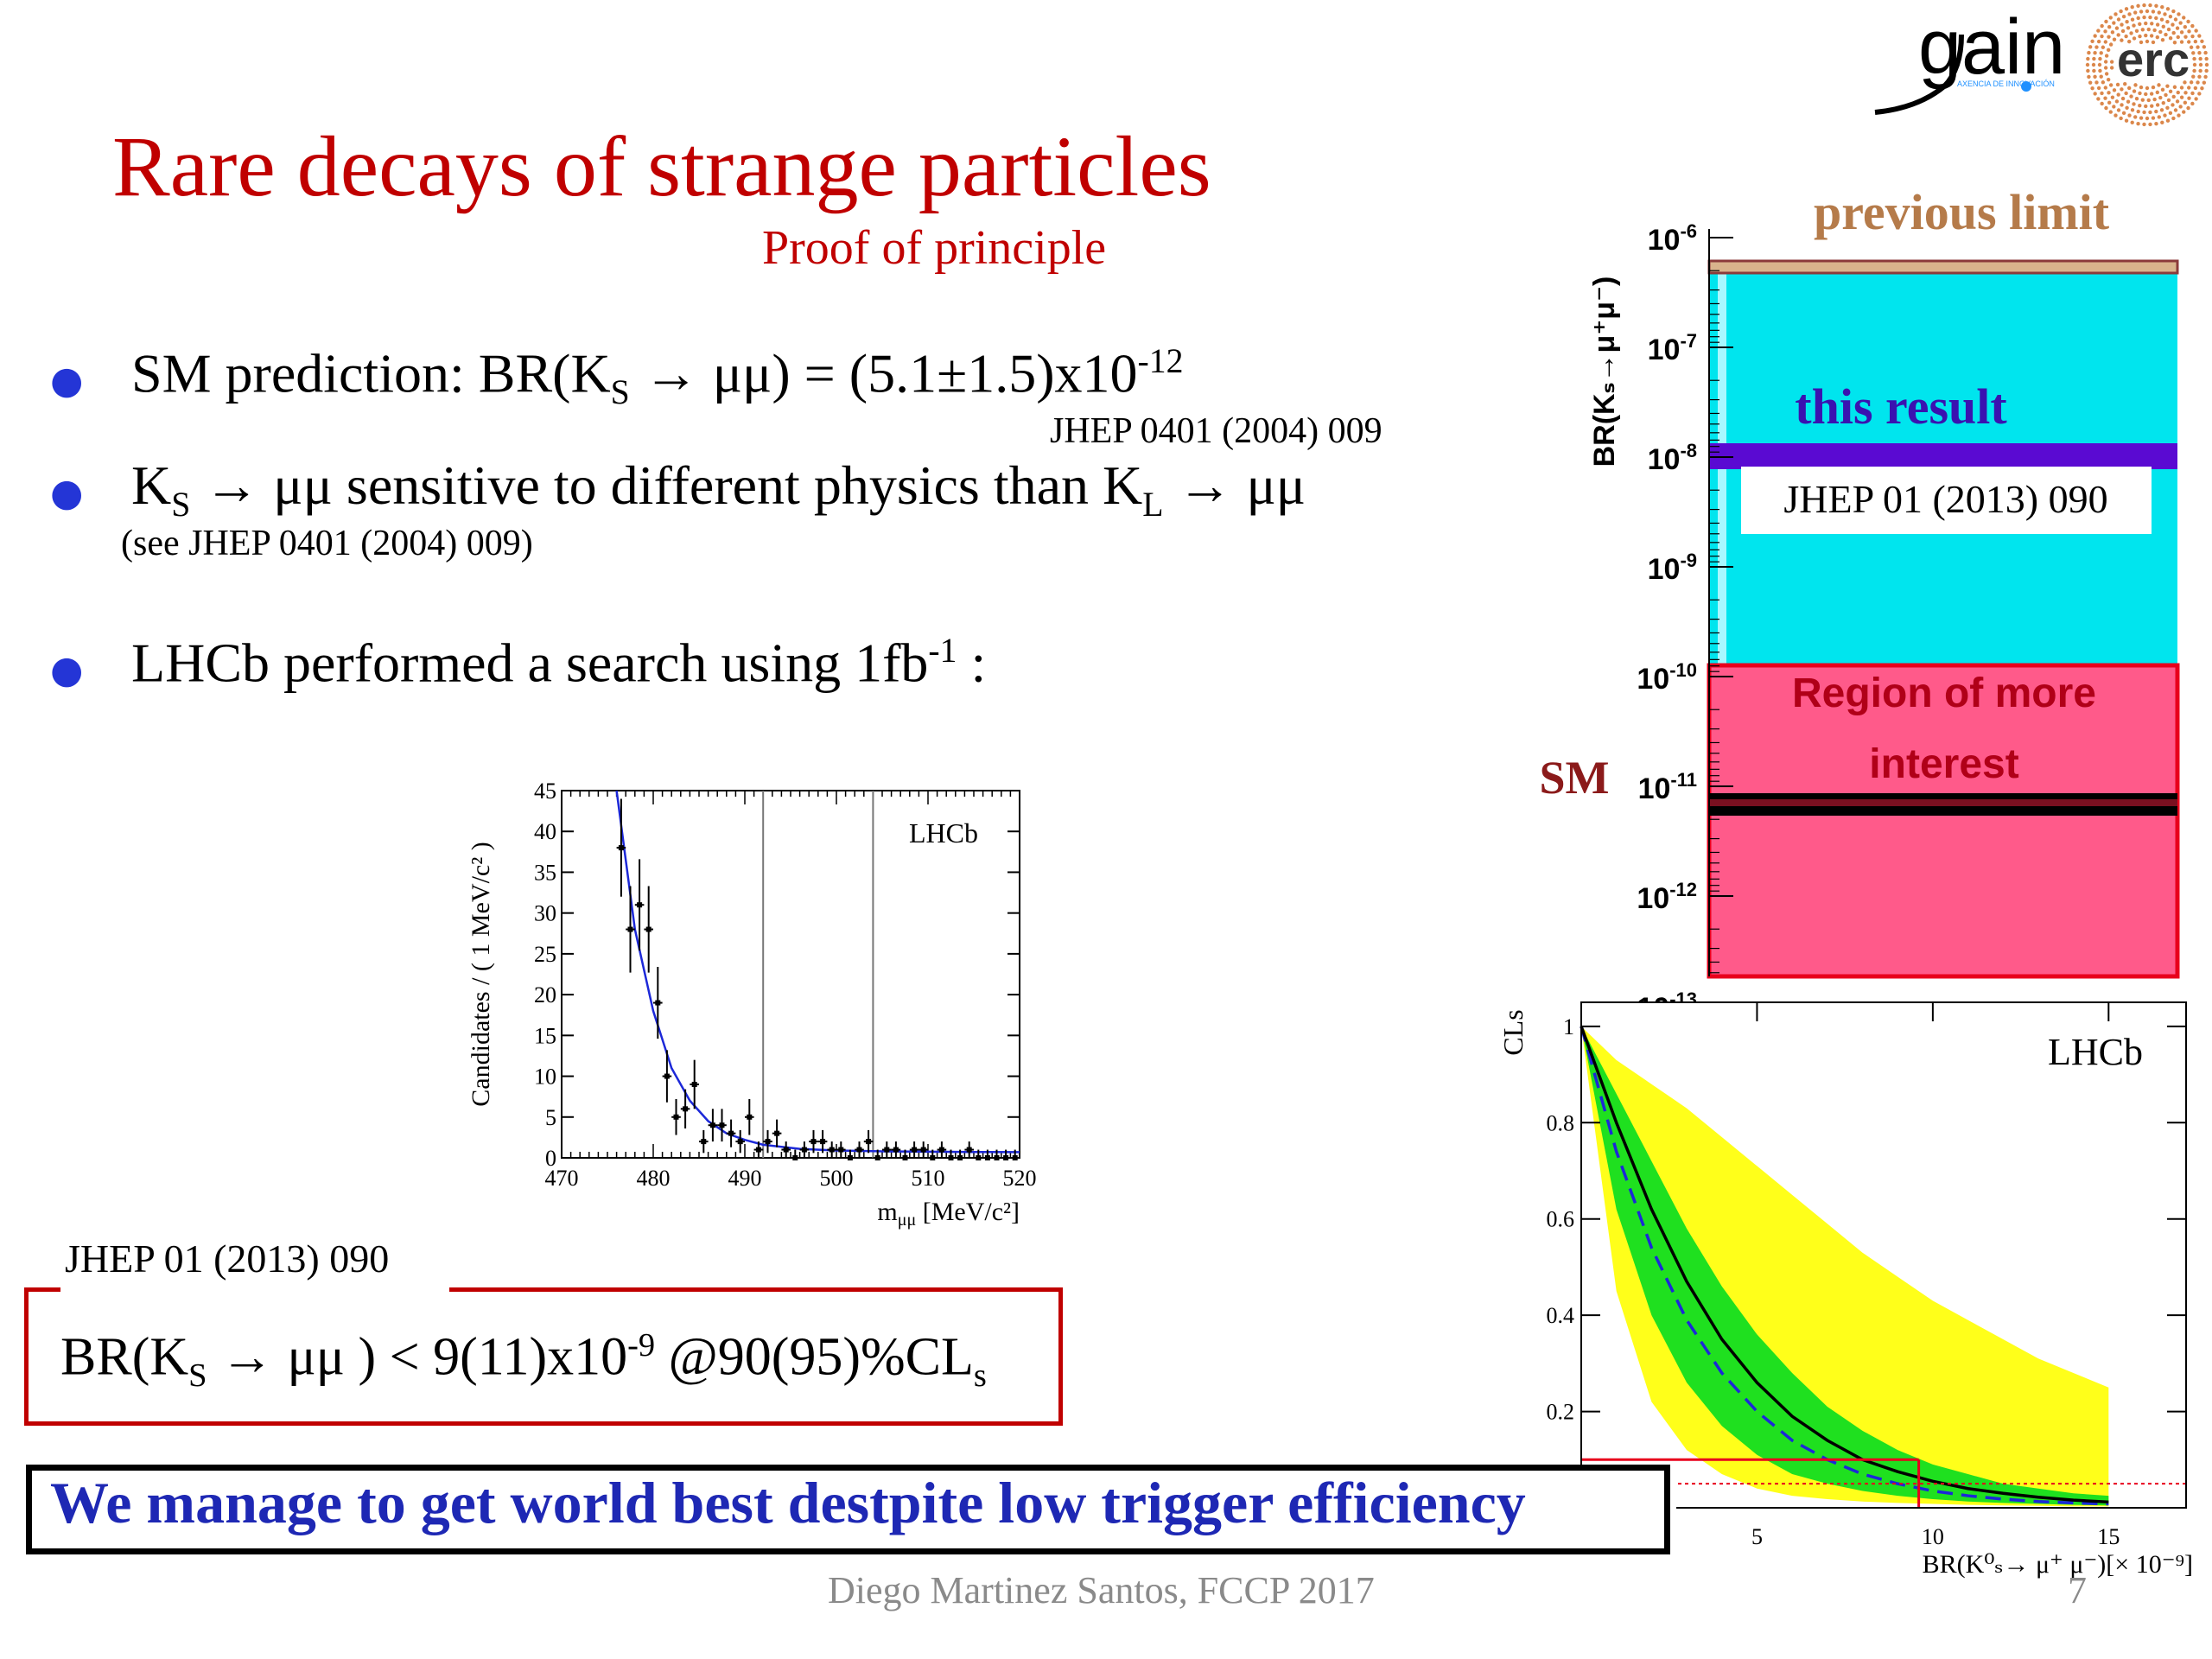 Image resolution: width=2212 pixels, height=1659 pixels. Describe the element at coordinates (934, 248) in the screenshot. I see `slide-subtitle: Proof of principle` at that location.